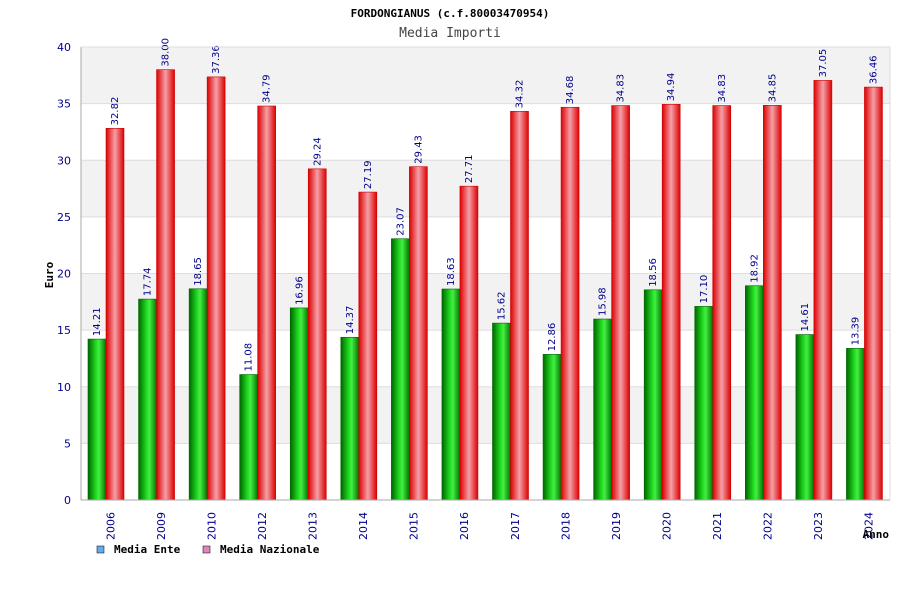  What do you see at coordinates (64, 387) in the screenshot?
I see `y-tick-label: 10` at bounding box center [64, 387].